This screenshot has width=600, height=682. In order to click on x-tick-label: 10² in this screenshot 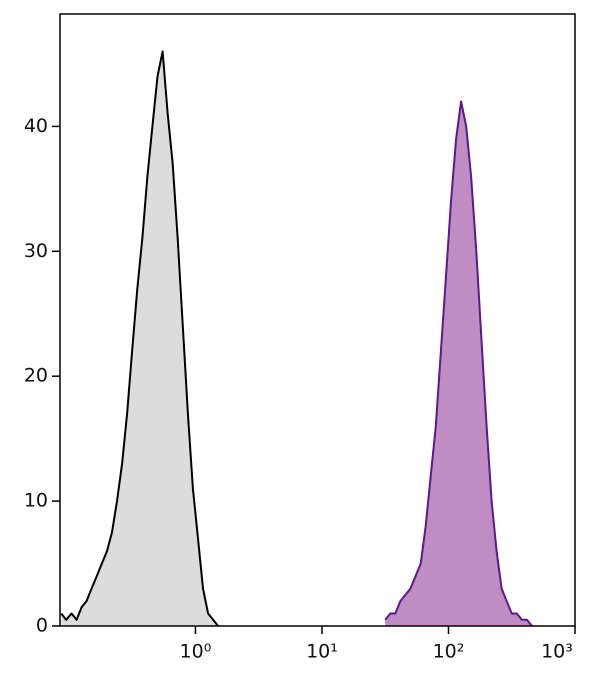, I will do `click(449, 652)`.